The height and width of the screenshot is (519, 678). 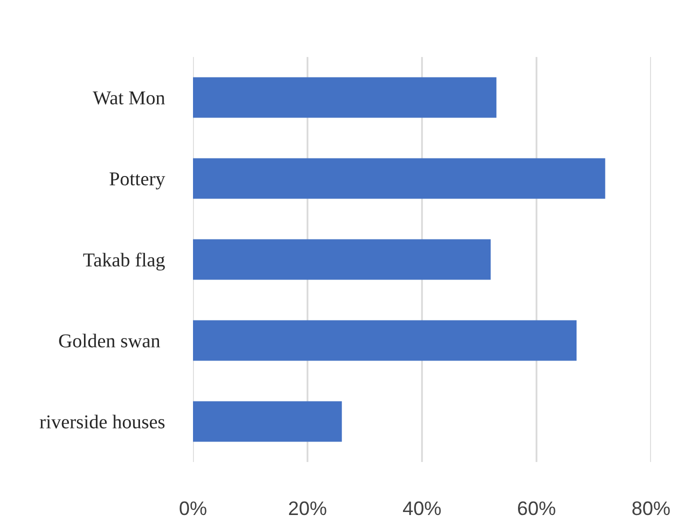 I want to click on y-tick-label: Wat Mon, so click(x=128, y=98).